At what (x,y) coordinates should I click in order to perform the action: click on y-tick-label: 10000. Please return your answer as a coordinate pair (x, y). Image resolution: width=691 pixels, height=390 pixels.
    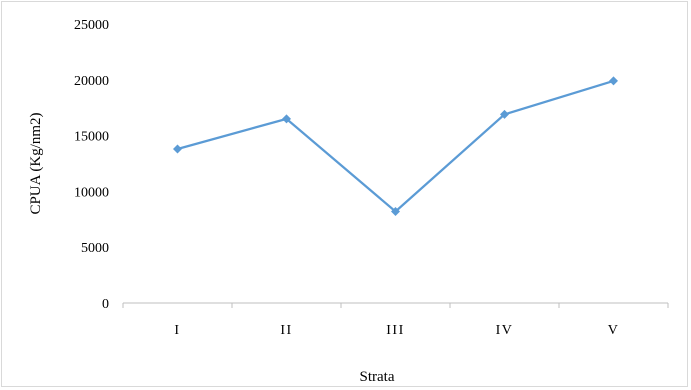
    Looking at the image, I should click on (91, 192).